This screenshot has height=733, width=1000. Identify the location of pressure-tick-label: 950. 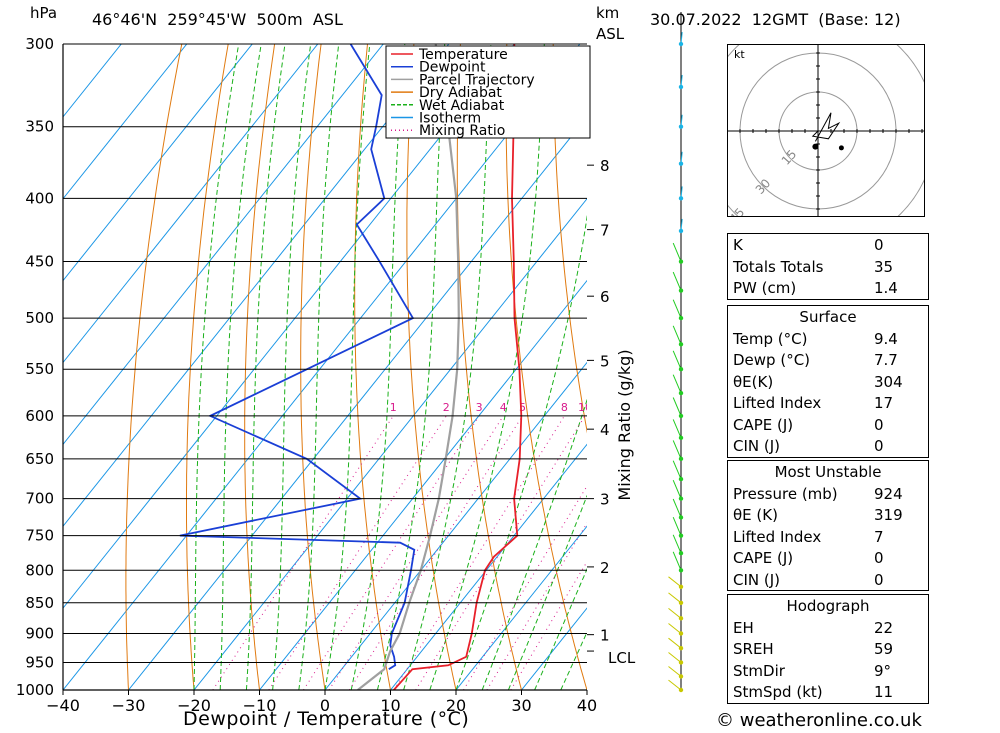
(39, 662).